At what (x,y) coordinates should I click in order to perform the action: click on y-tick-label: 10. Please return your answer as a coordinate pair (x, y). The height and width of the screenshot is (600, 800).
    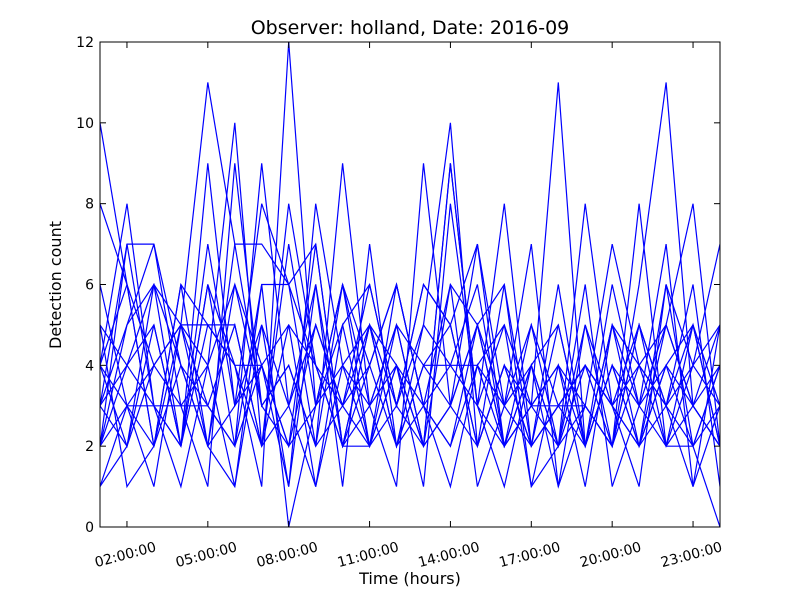
    Looking at the image, I should click on (85, 124).